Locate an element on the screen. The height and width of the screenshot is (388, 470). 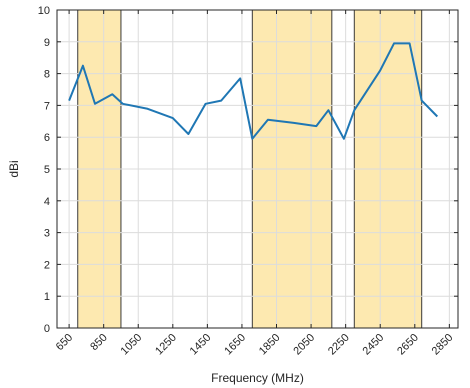
y-tick-label: 3 is located at coordinates (47, 234).